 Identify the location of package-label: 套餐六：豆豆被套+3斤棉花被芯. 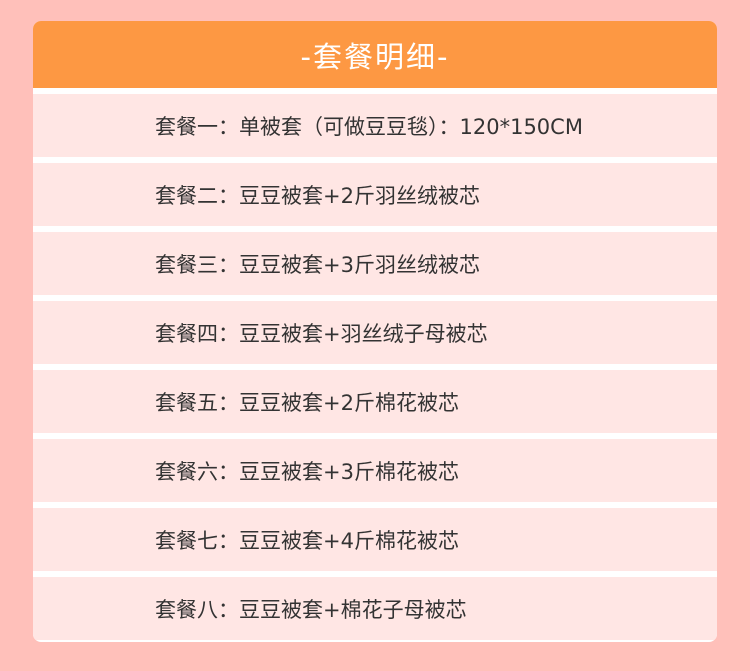
(307, 471).